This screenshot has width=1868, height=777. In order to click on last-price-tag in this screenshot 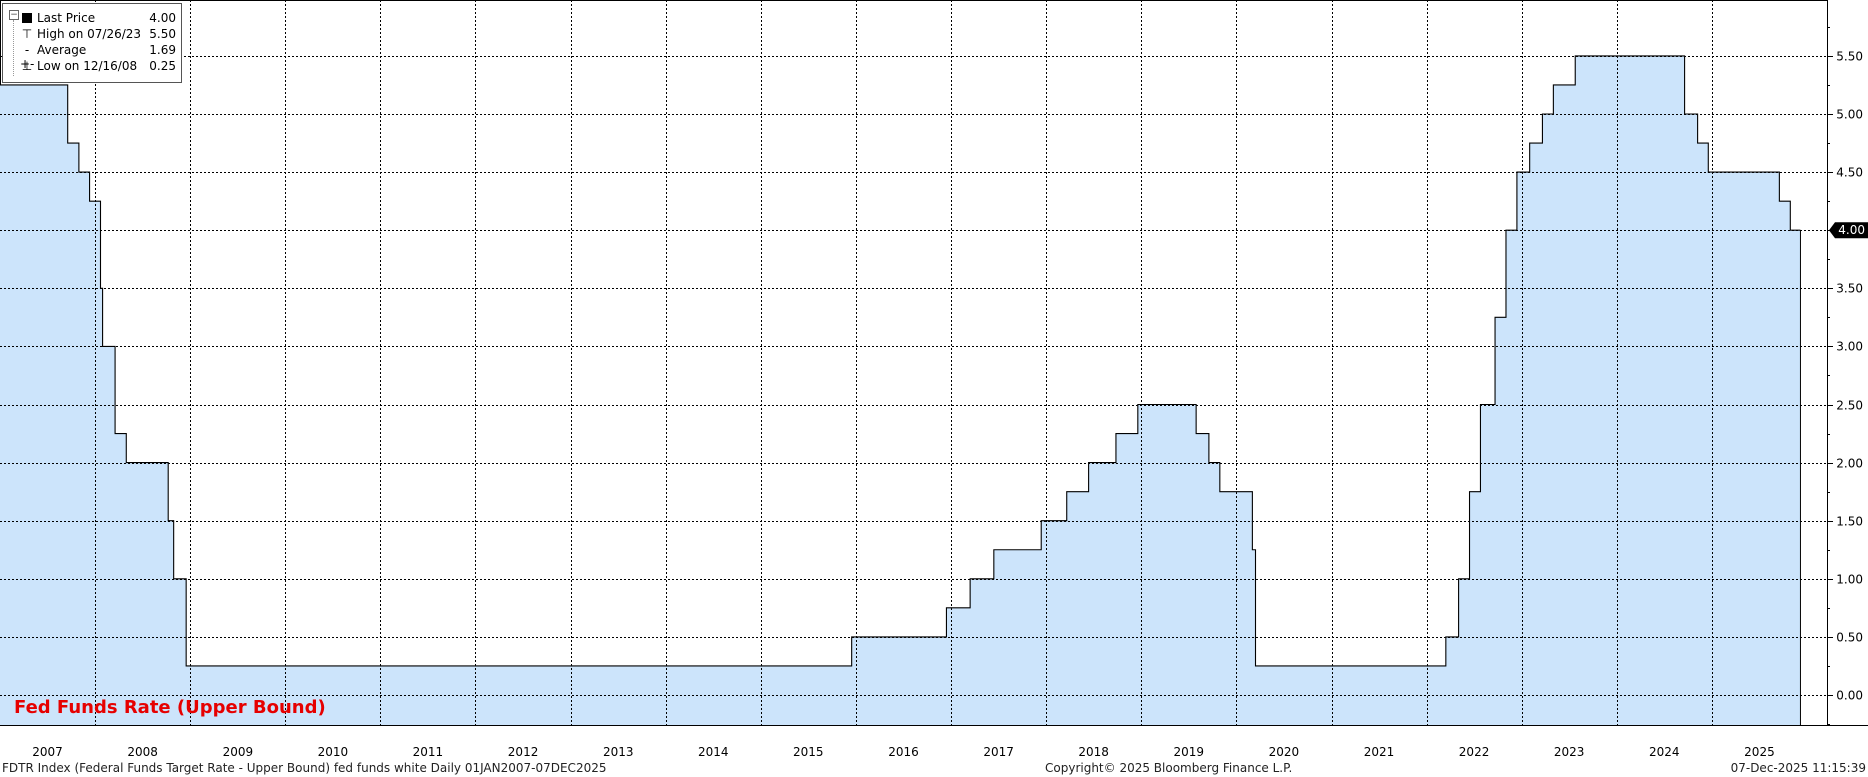, I will do `click(1848, 230)`.